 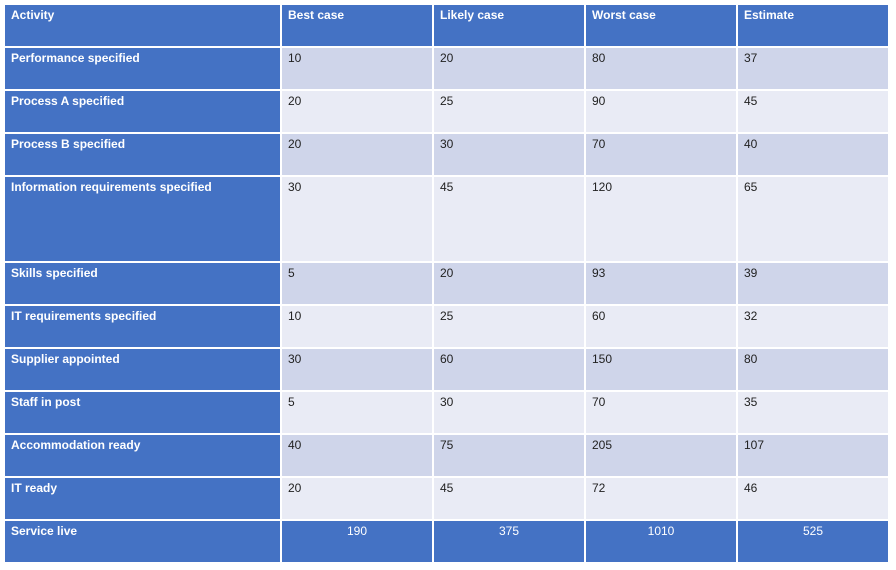 What do you see at coordinates (661, 68) in the screenshot?
I see `worst-case-cell: 80` at bounding box center [661, 68].